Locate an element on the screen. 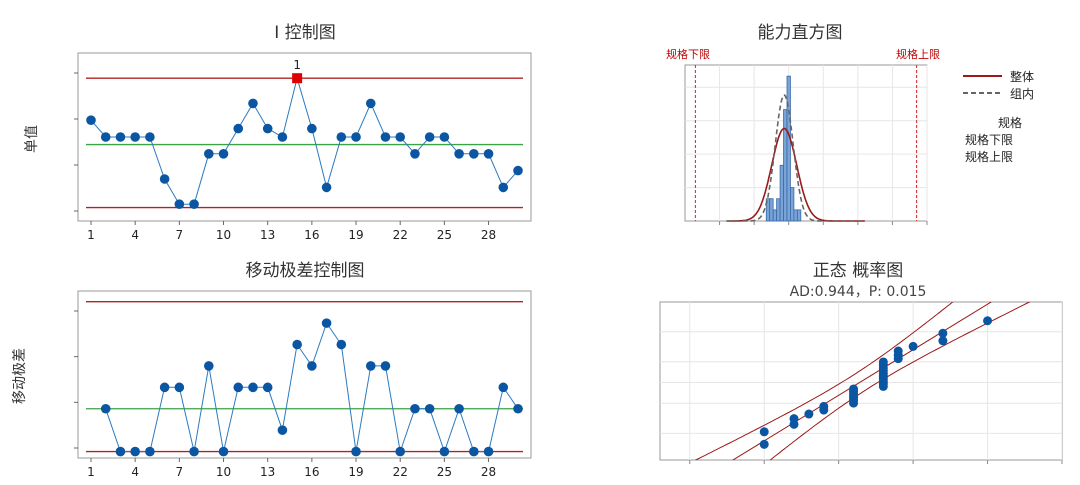 The width and height of the screenshot is (1080, 485). mr-chart-xtick-label: 10 is located at coordinates (223, 472).